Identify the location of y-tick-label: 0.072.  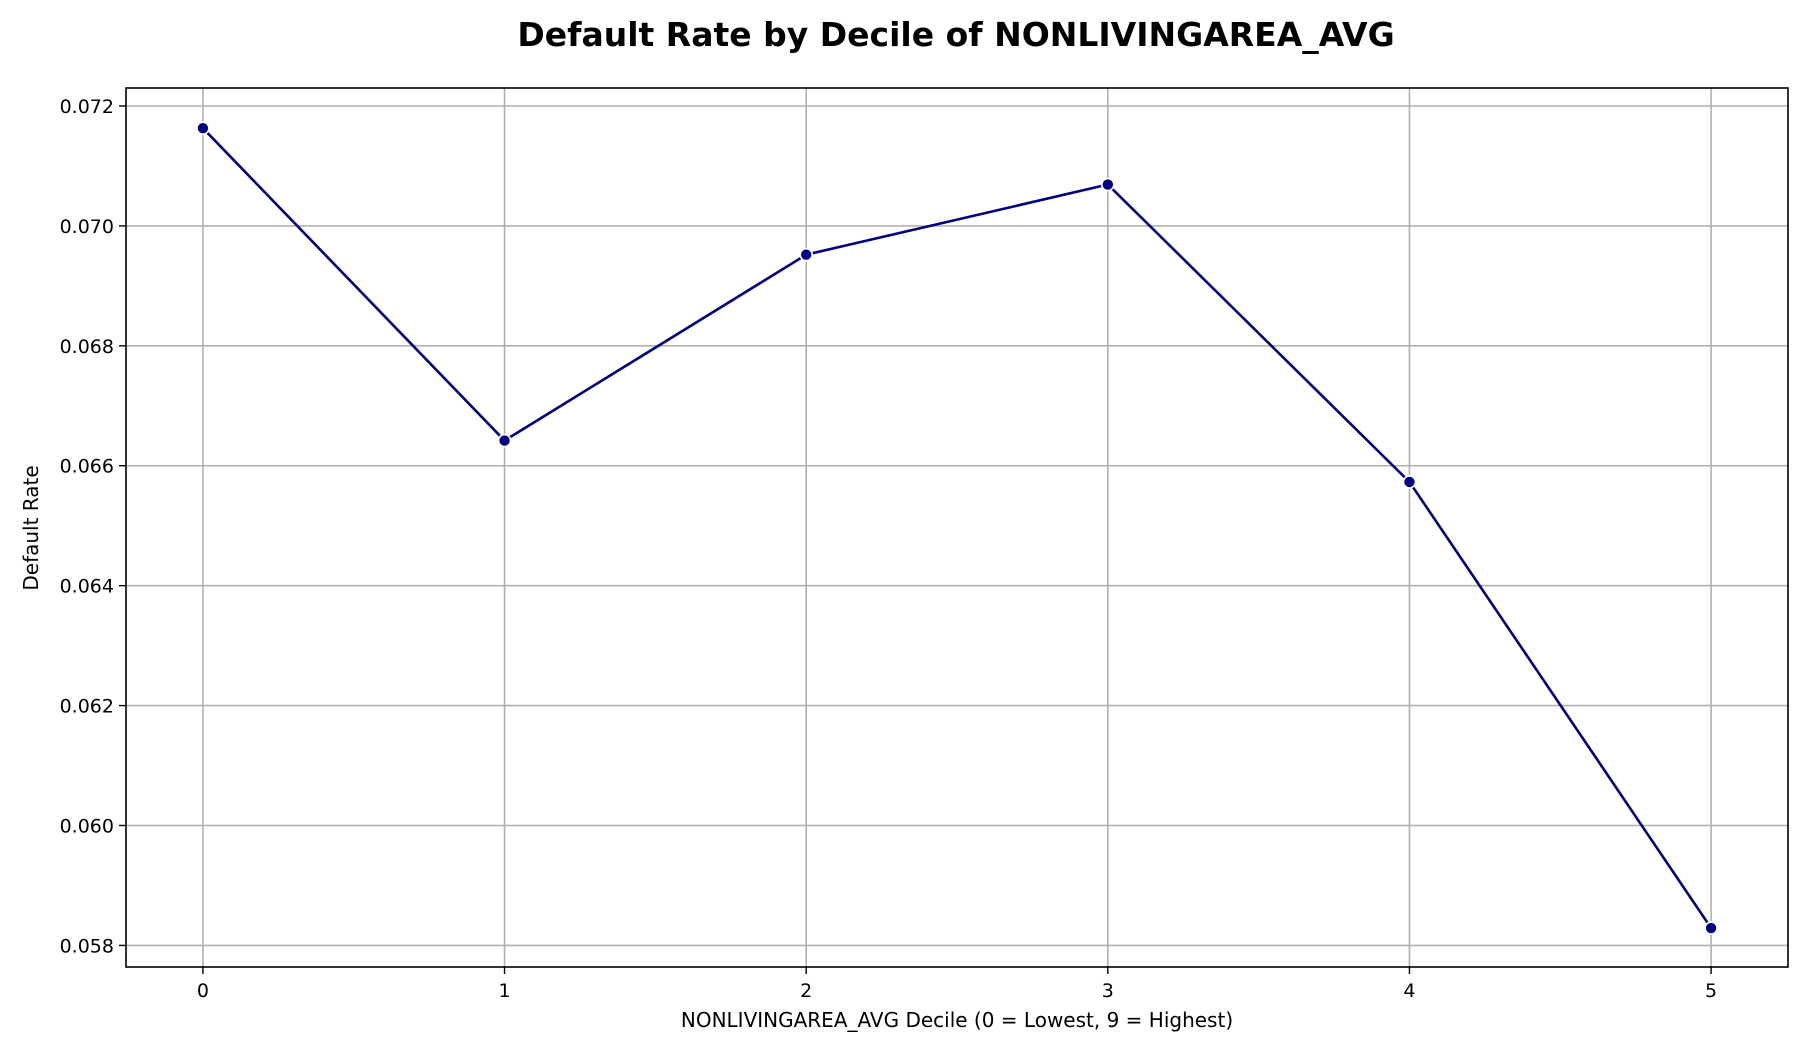
(87, 107).